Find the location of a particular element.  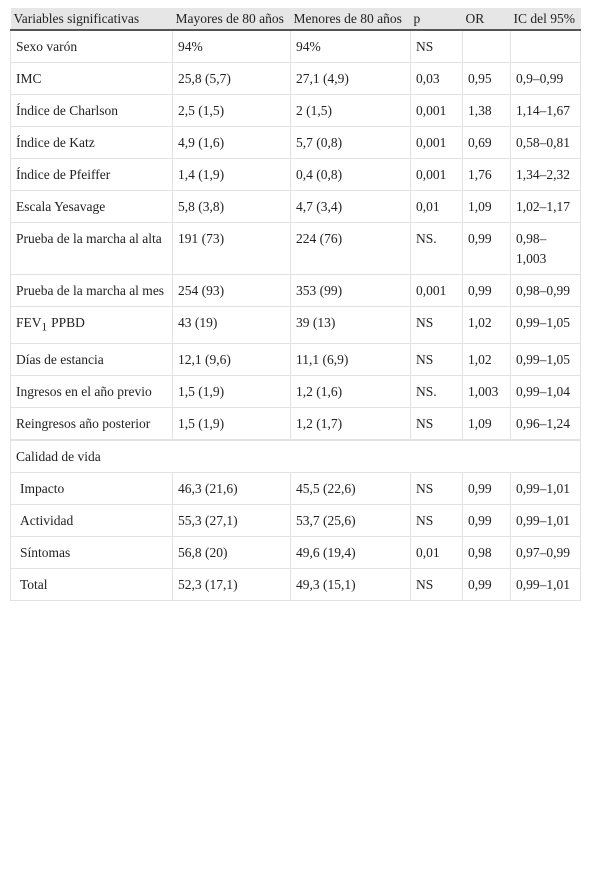

table-cell: 0,98 is located at coordinates (486, 552).